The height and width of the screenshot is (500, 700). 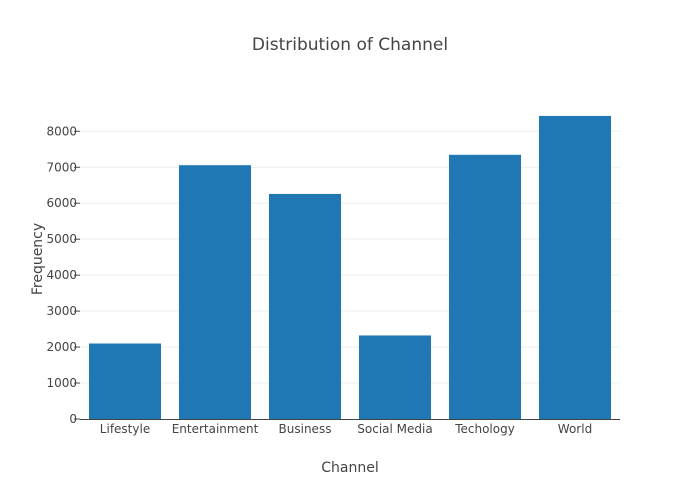 I want to click on bar-world, so click(x=575, y=267).